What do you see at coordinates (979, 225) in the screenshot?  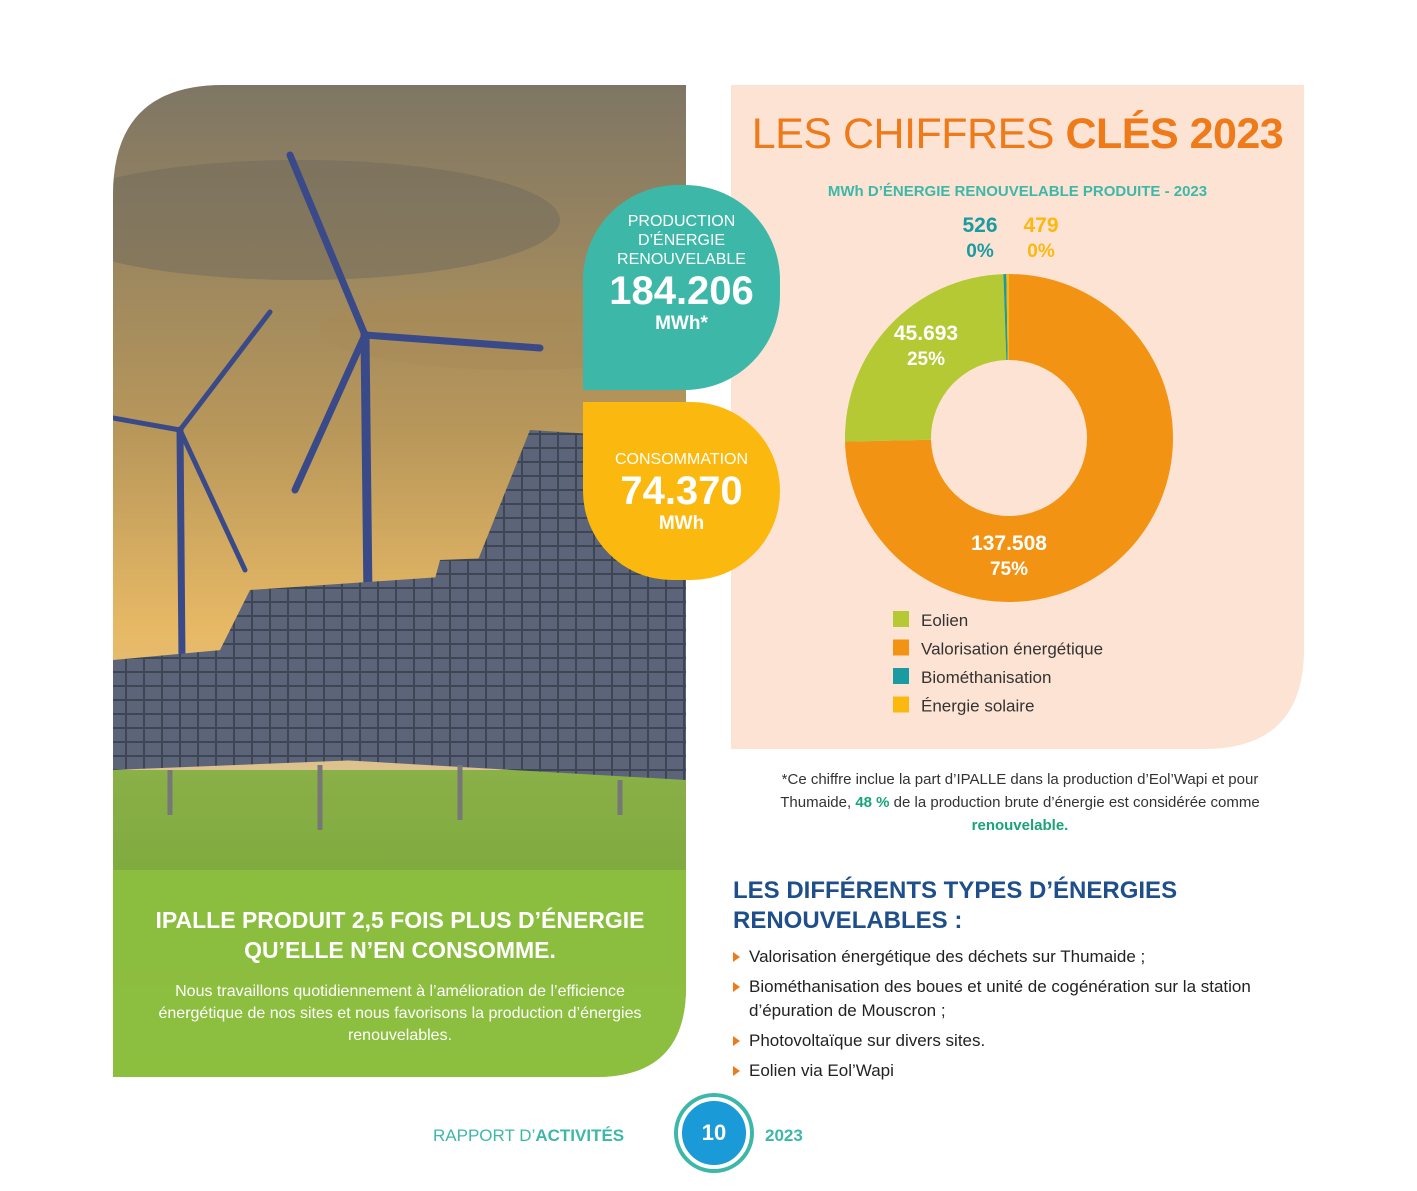 I see `value-label: 526` at bounding box center [979, 225].